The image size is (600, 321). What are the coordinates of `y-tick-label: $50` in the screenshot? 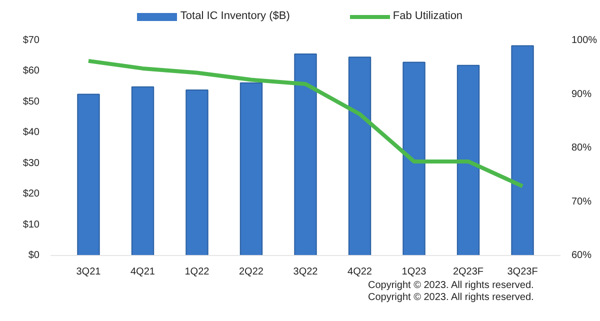 It's located at (31, 102).